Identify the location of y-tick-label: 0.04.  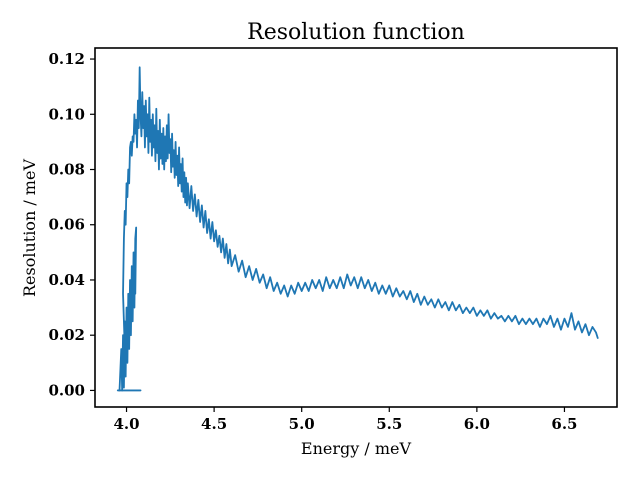
(66, 280).